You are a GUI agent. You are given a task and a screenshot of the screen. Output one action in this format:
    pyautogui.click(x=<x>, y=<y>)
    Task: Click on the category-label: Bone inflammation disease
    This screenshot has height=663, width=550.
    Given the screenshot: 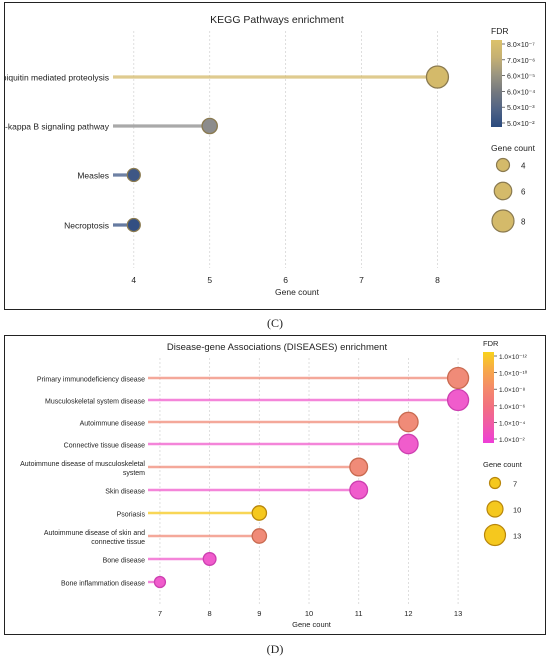 What is the action you would take?
    pyautogui.click(x=103, y=584)
    